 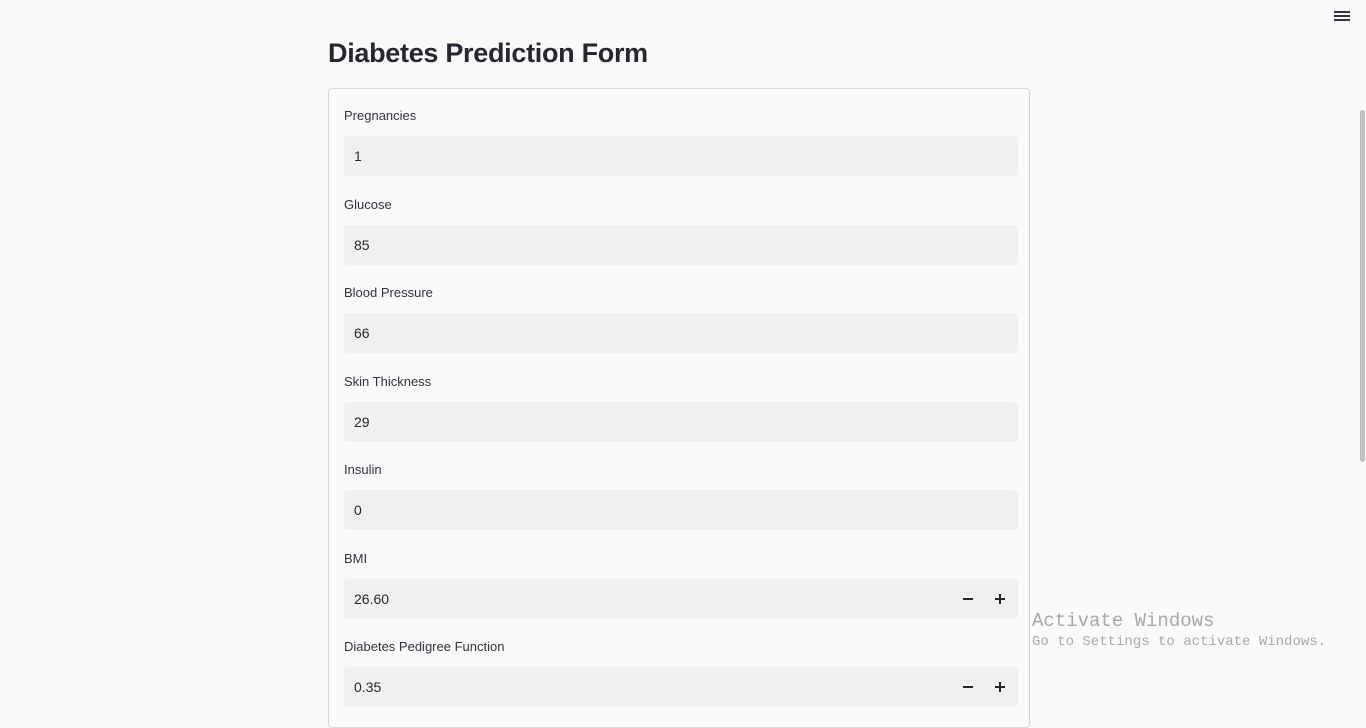 What do you see at coordinates (681, 421) in the screenshot?
I see `number-input: 29` at bounding box center [681, 421].